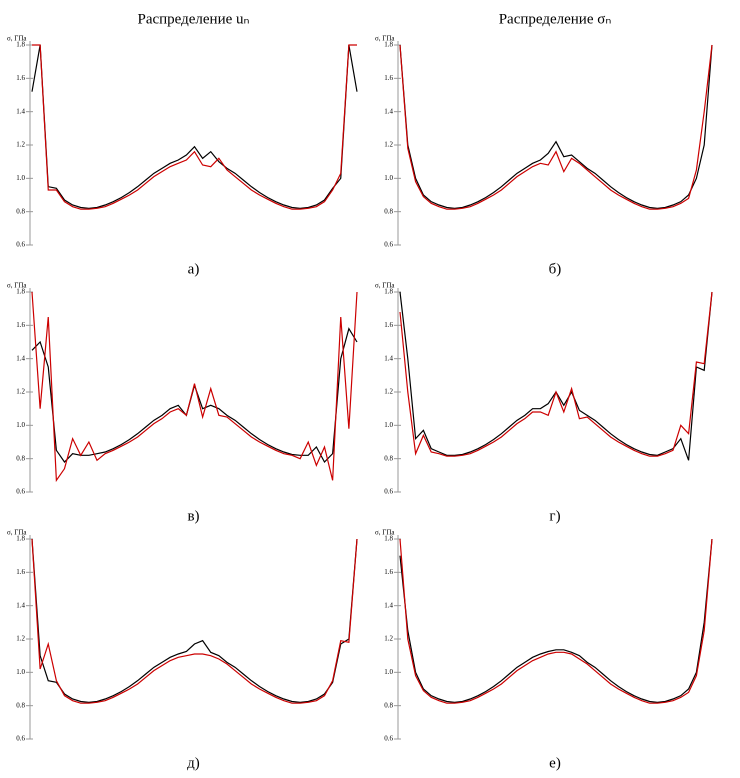 The image size is (740, 778). I want to click on panel-caption: г), so click(554, 516).